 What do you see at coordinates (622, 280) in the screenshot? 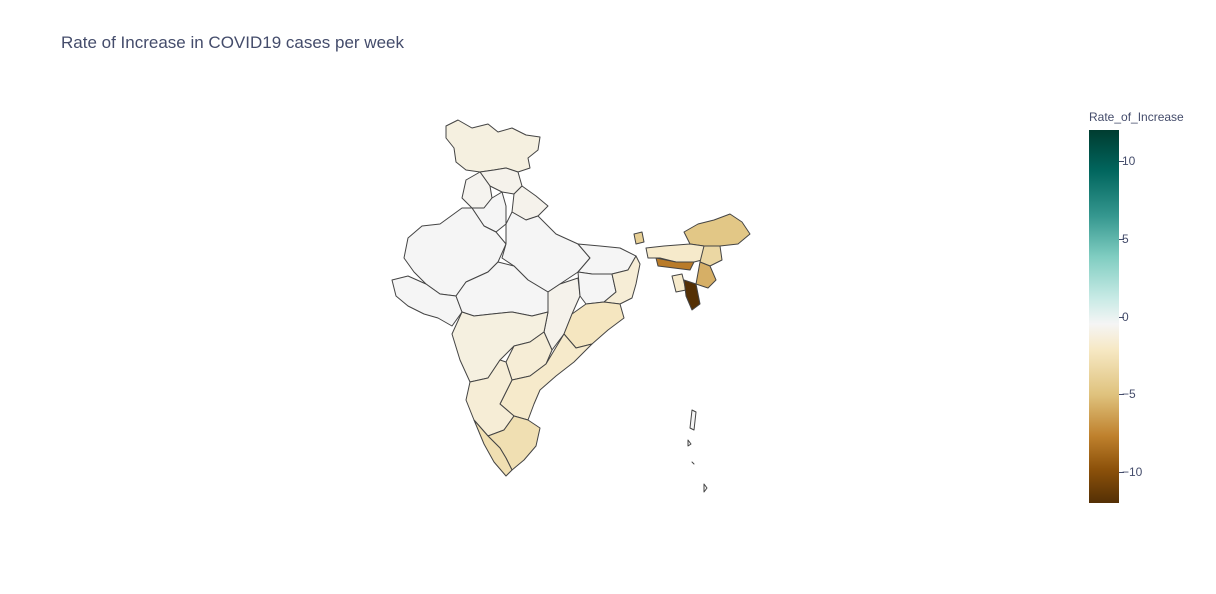
I see `state-west-bengal` at bounding box center [622, 280].